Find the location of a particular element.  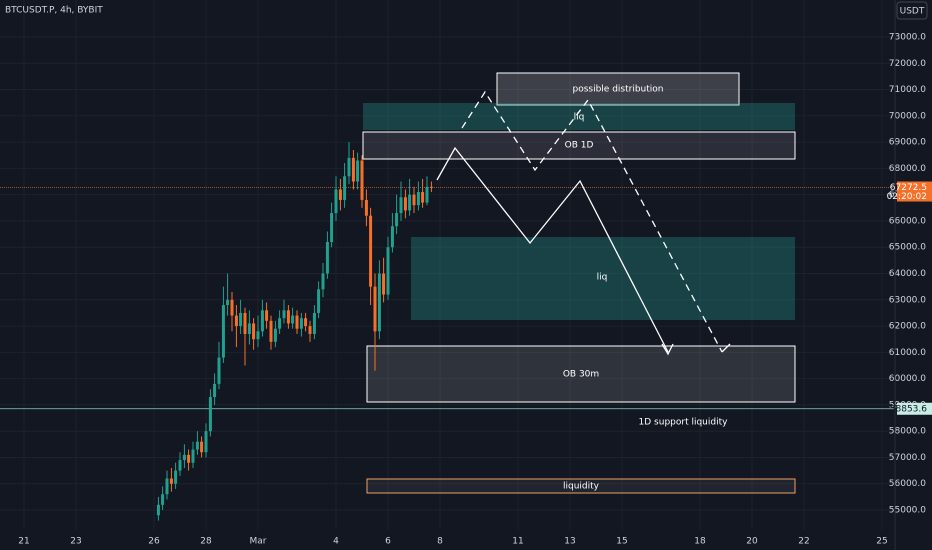

symbol-title: BTCUSDT.P, 4h, BYBIT is located at coordinates (54, 11).